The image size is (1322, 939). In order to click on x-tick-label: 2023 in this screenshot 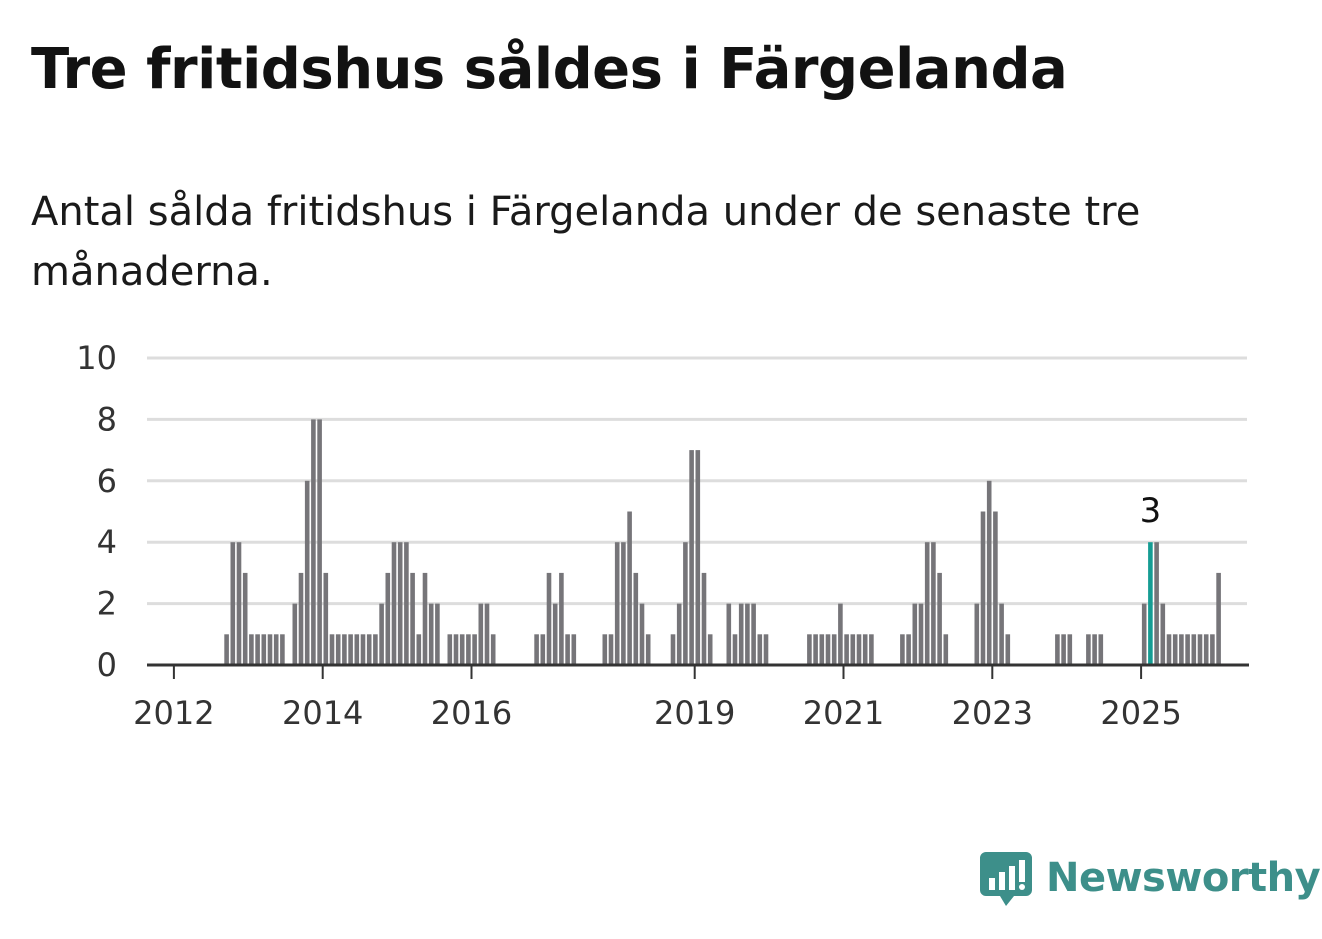, I will do `click(992, 713)`.